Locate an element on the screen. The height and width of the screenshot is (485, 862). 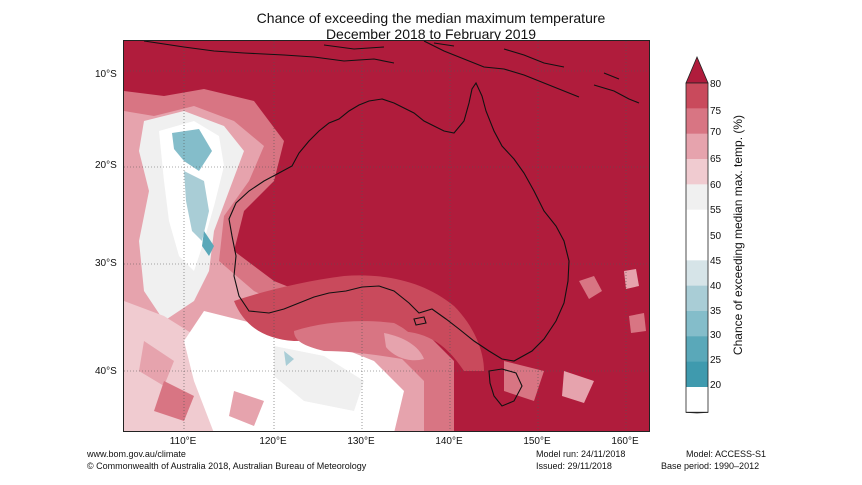
new-guinea-coastline is located at coordinates (501, 69).